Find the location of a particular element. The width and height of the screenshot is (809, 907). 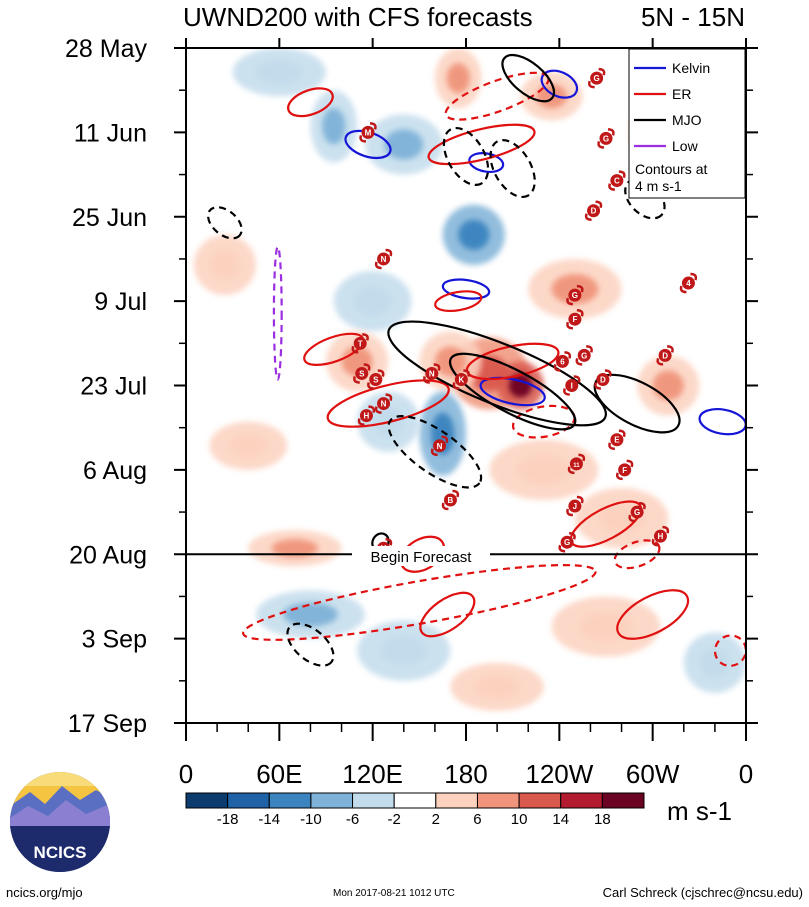

x-tick-label: 120W is located at coordinates (559, 774).